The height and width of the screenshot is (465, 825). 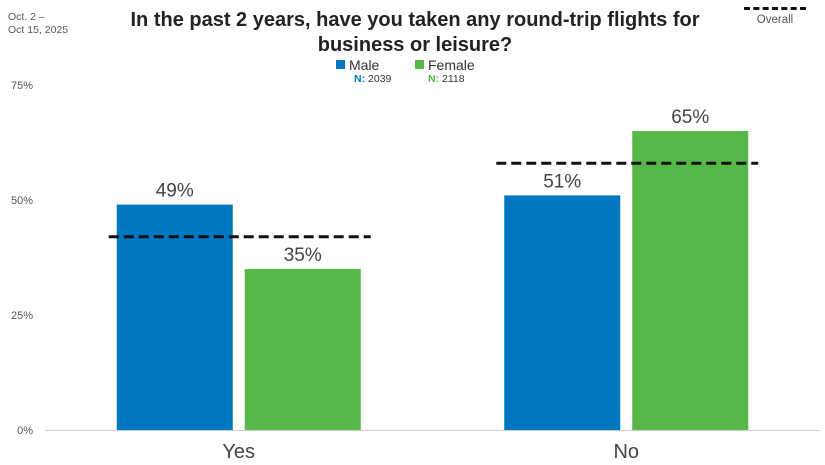 What do you see at coordinates (434, 79) in the screenshot?
I see `legend-n-prefix-female: N:` at bounding box center [434, 79].